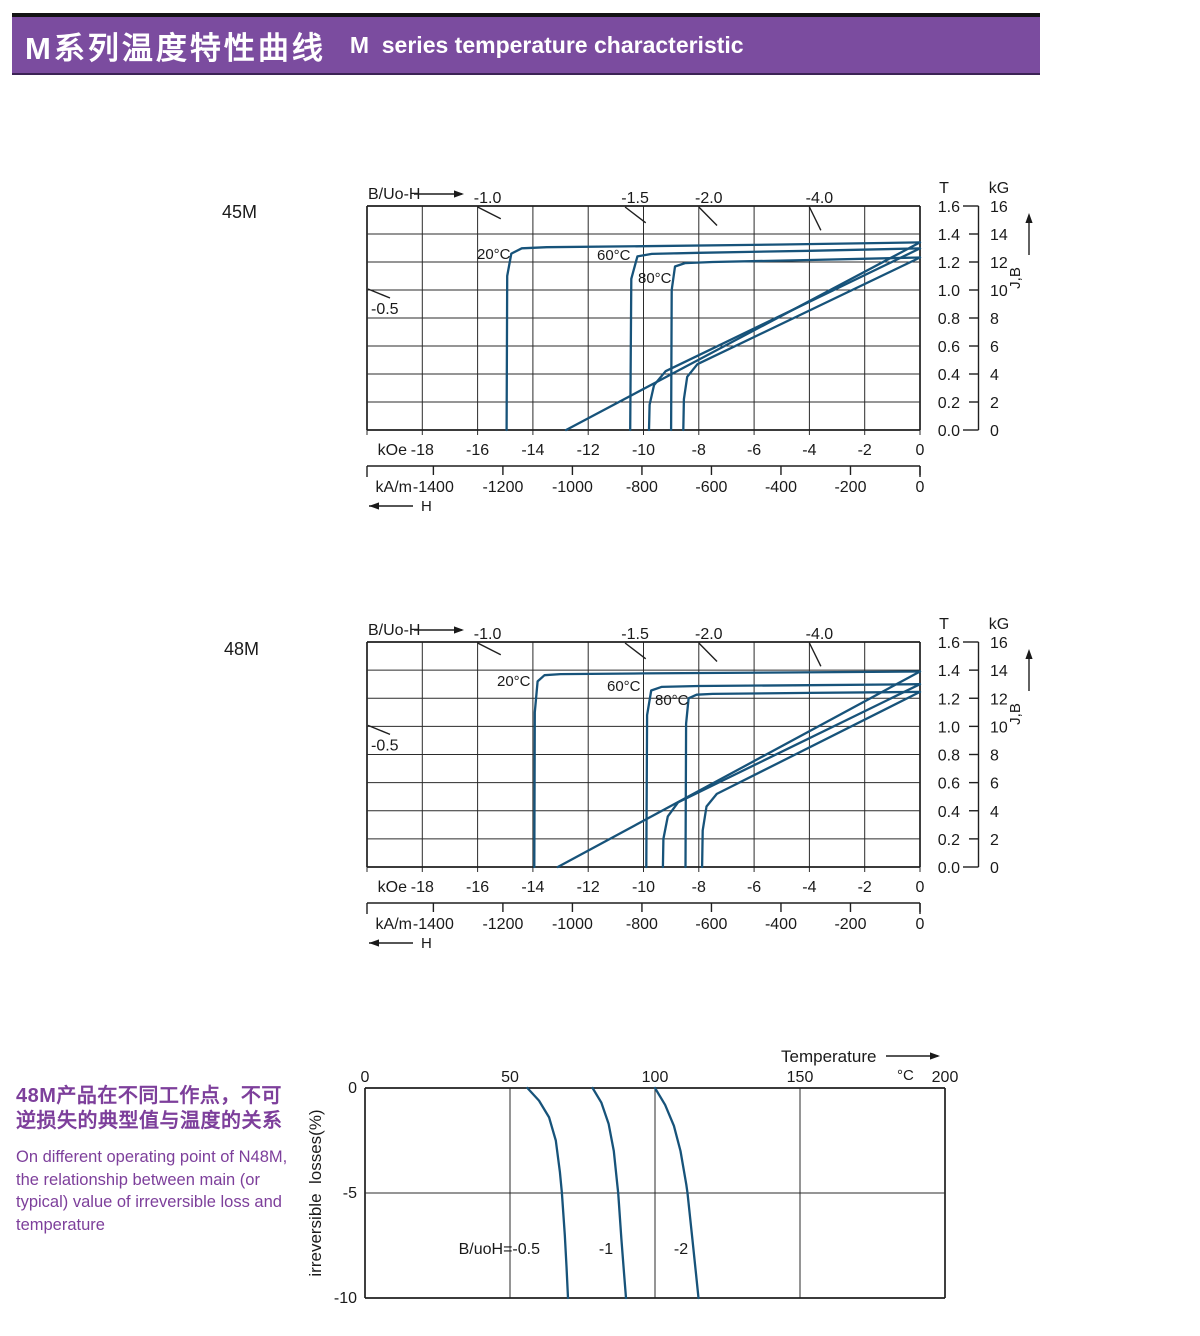 The width and height of the screenshot is (1200, 1336). Describe the element at coordinates (999, 207) in the screenshot. I see `y-tick-kG: 16` at that location.